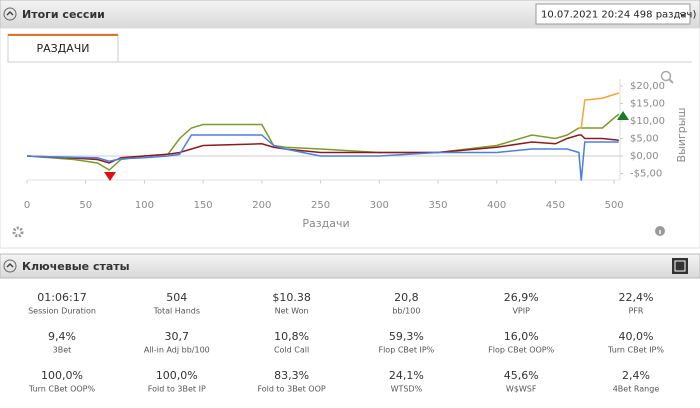 The height and width of the screenshot is (408, 700). What do you see at coordinates (291, 350) in the screenshot?
I see `stat-label: Cold Call` at bounding box center [291, 350].